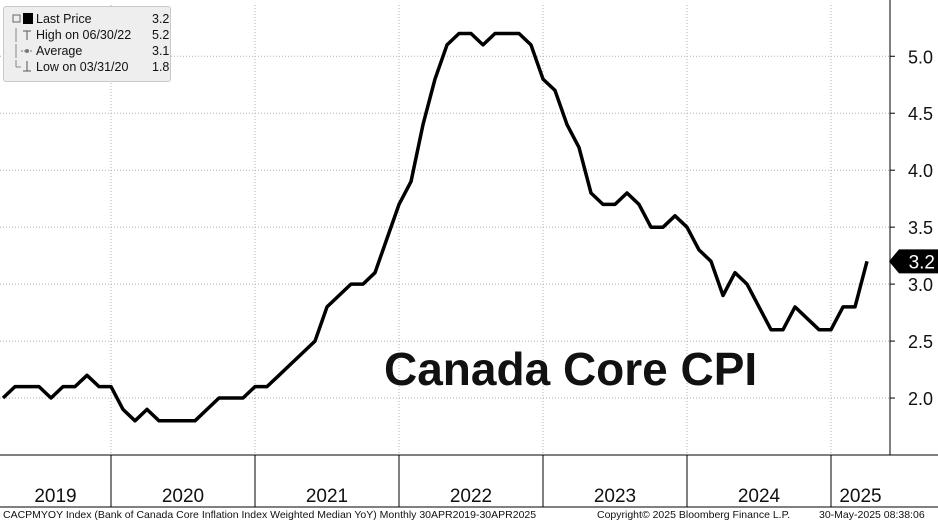 The image size is (938, 525). Describe the element at coordinates (22, 18) in the screenshot. I see `last-price-icon` at that location.